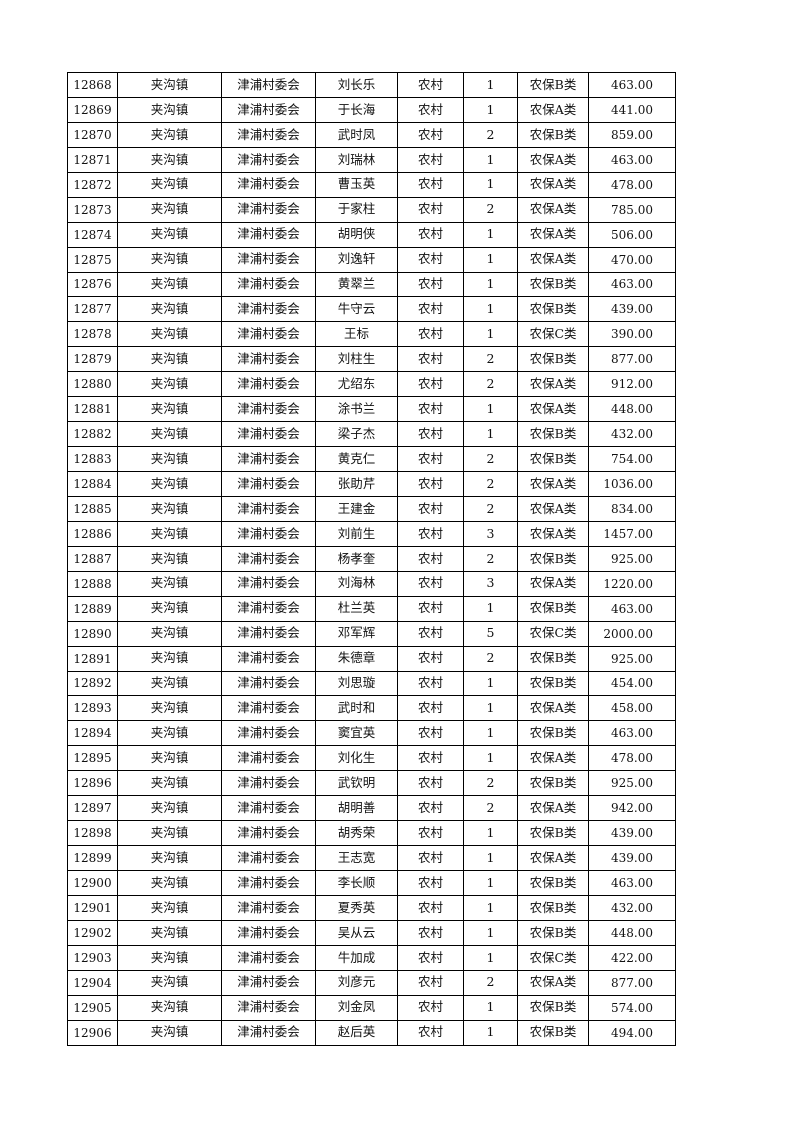  What do you see at coordinates (632, 384) in the screenshot?
I see `cell-amount: 912.00` at bounding box center [632, 384].